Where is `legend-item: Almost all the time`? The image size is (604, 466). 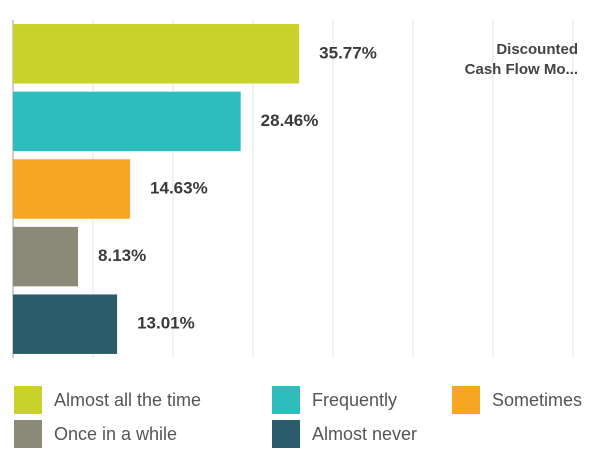 legend-item: Almost all the time is located at coordinates (143, 400).